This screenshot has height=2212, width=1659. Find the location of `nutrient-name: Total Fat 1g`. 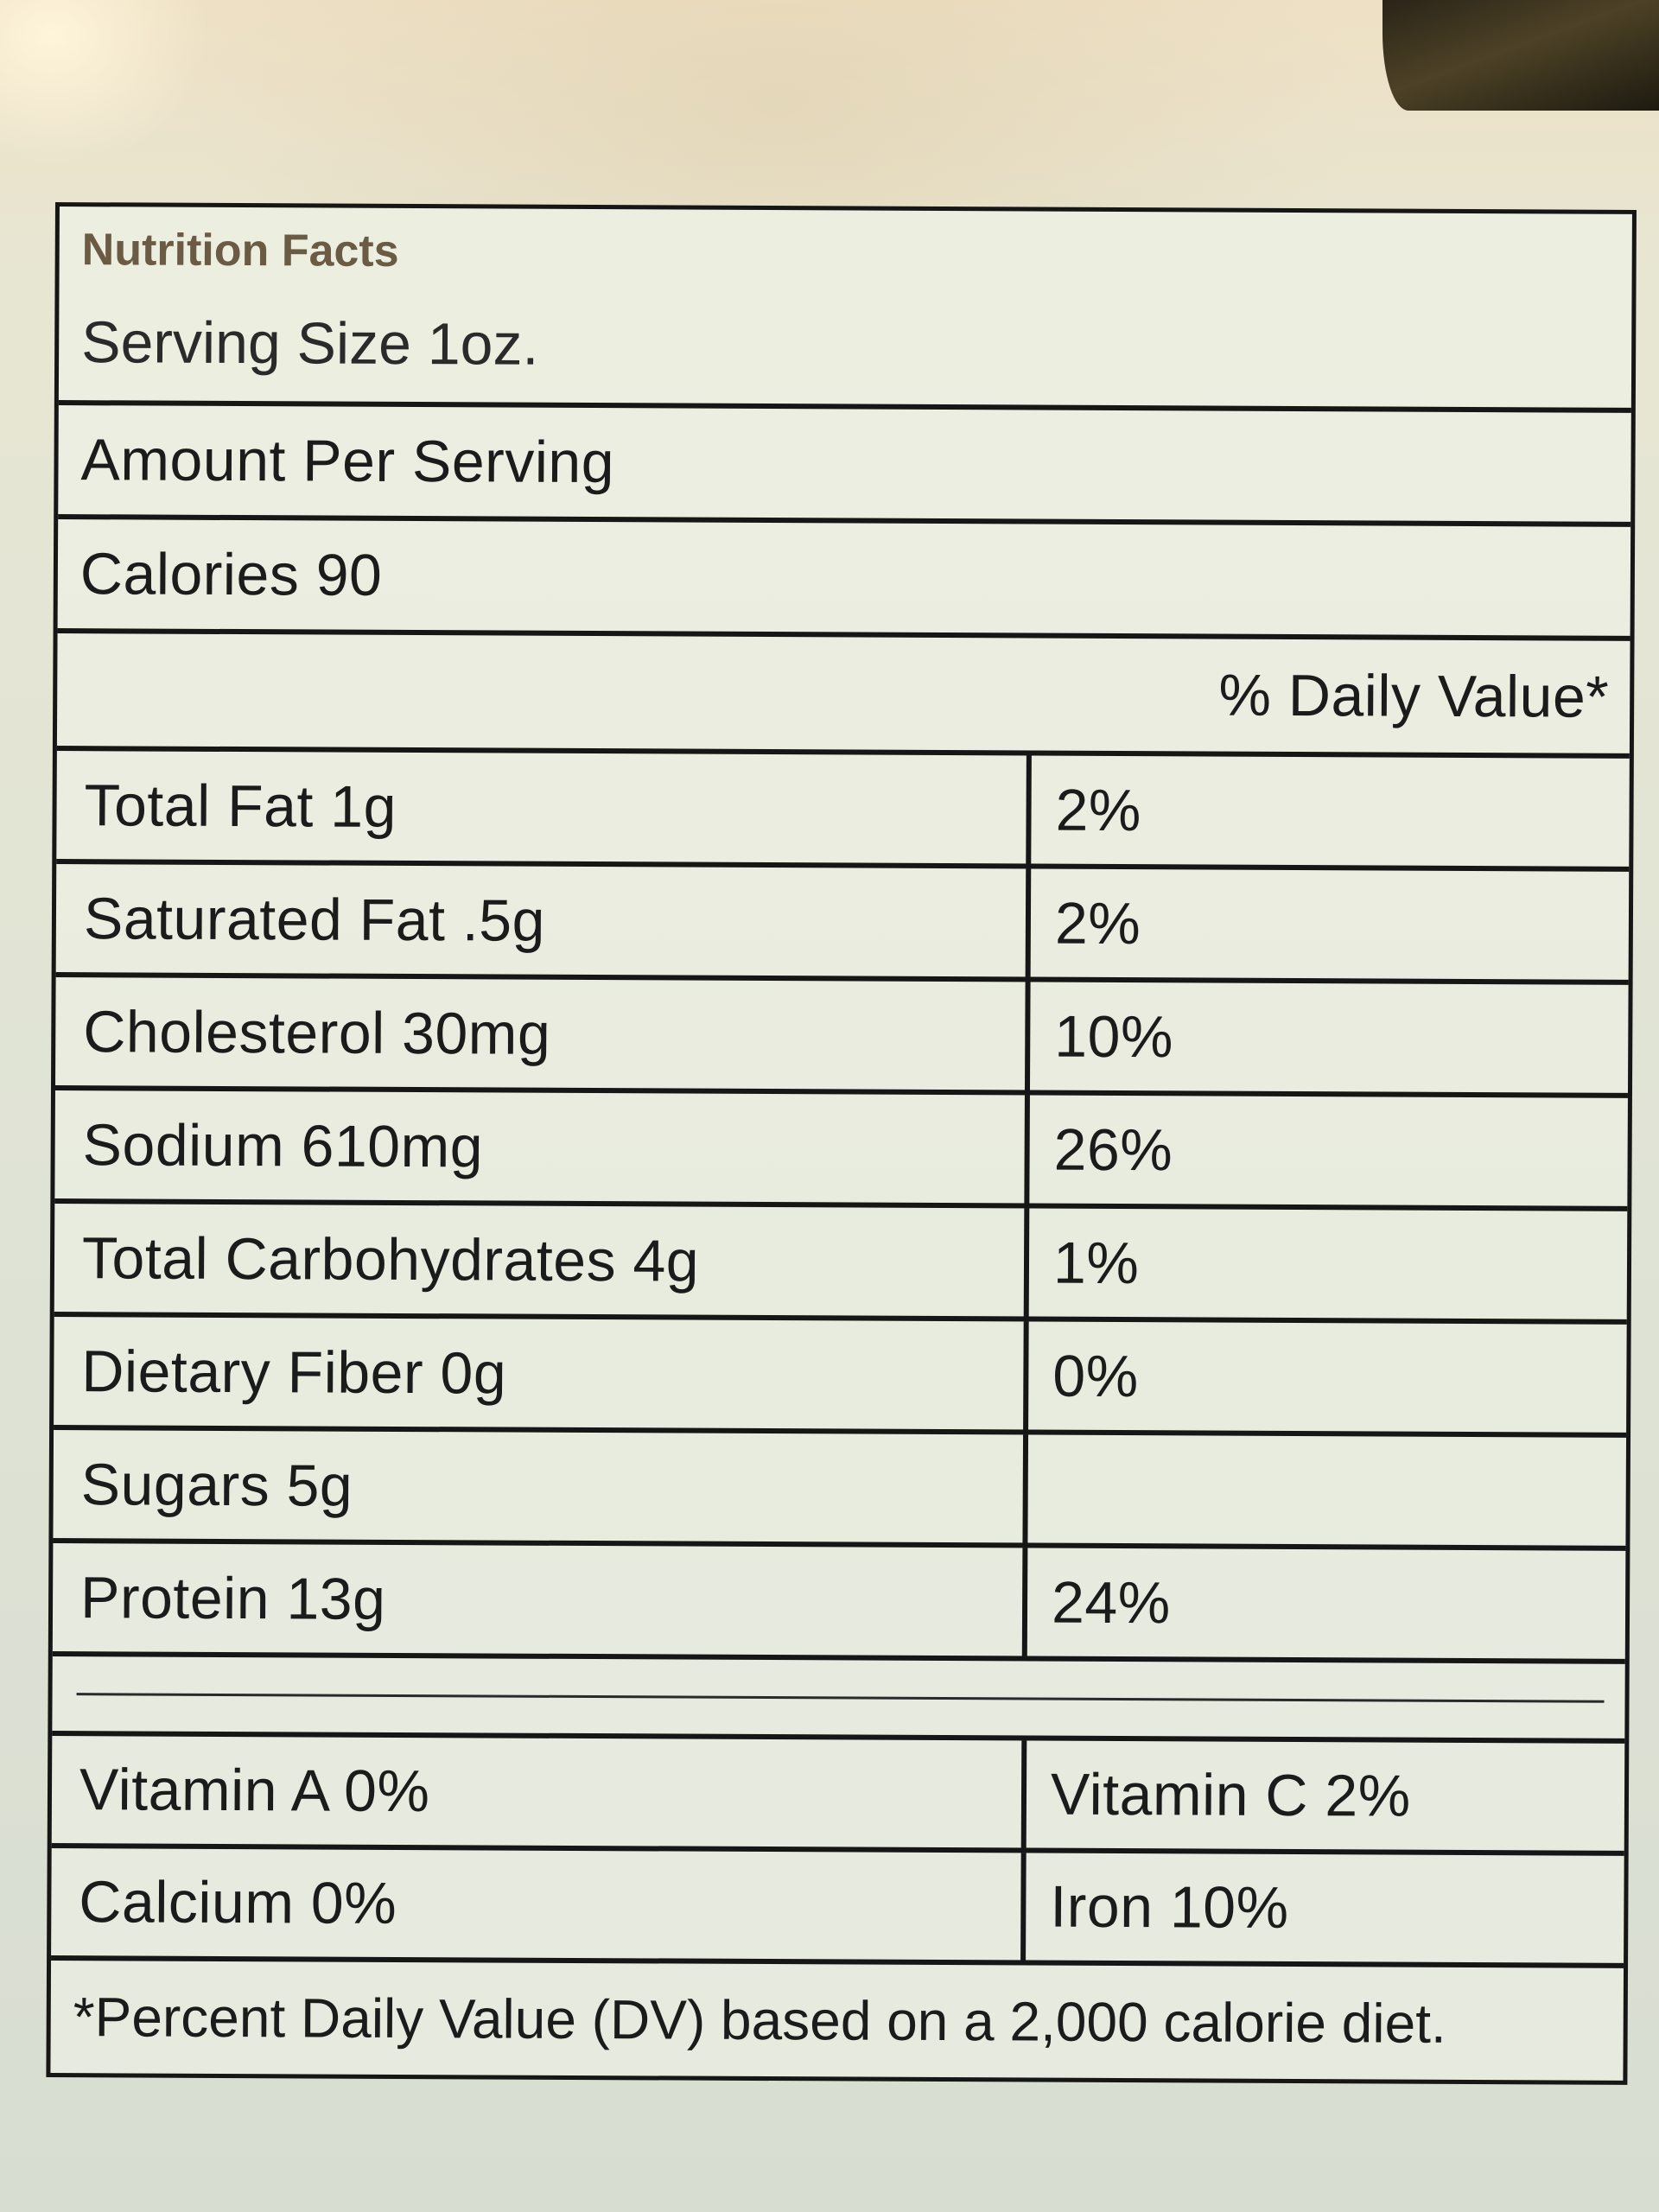

nutrient-name: Total Fat 1g is located at coordinates (240, 806).